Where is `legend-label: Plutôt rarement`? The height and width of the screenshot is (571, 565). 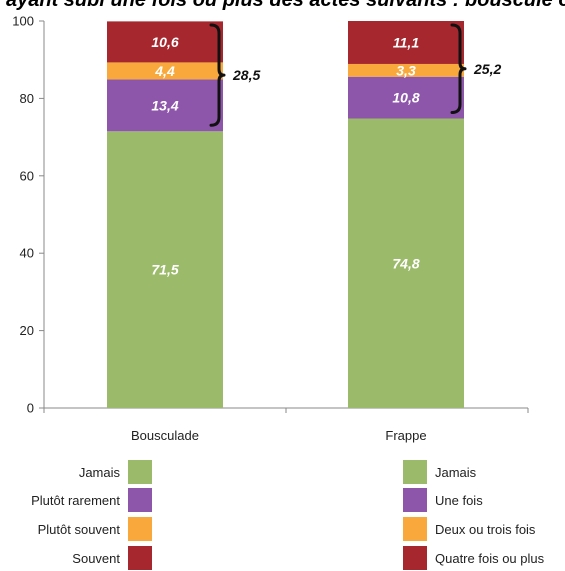
legend-label: Plutôt rarement is located at coordinates (75, 500).